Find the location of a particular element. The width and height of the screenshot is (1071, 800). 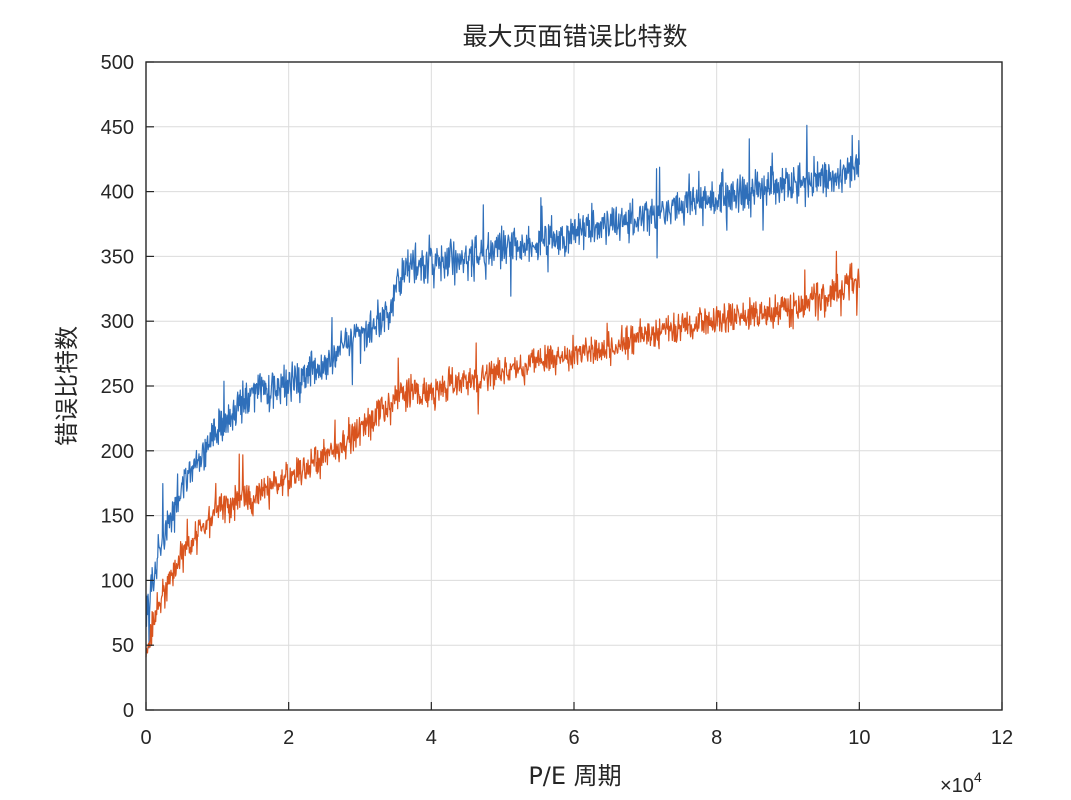

x-tick-label: 10 is located at coordinates (859, 738).